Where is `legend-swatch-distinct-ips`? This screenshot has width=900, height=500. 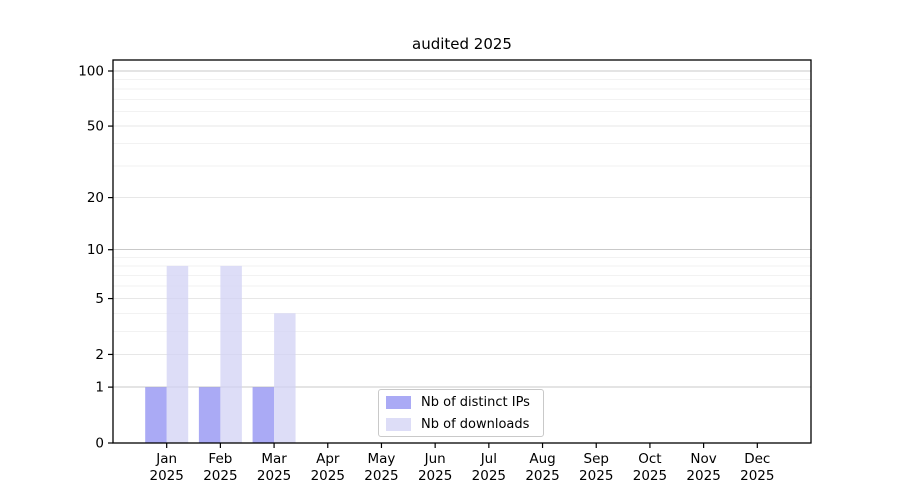 legend-swatch-distinct-ips is located at coordinates (398, 402).